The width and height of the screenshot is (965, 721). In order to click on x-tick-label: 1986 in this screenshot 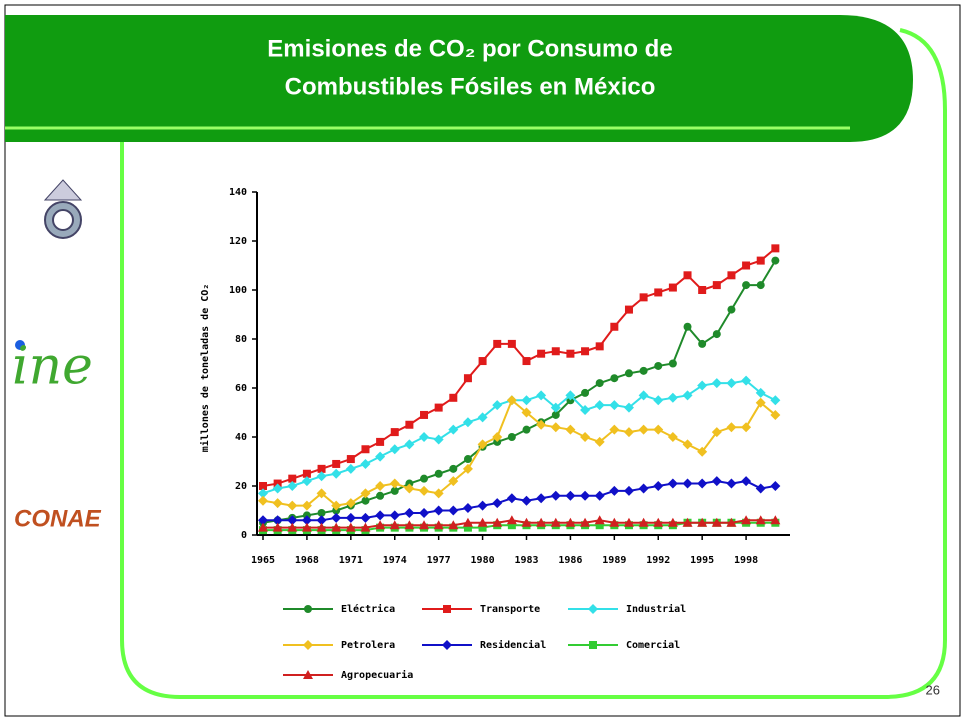, I will do `click(570, 560)`.